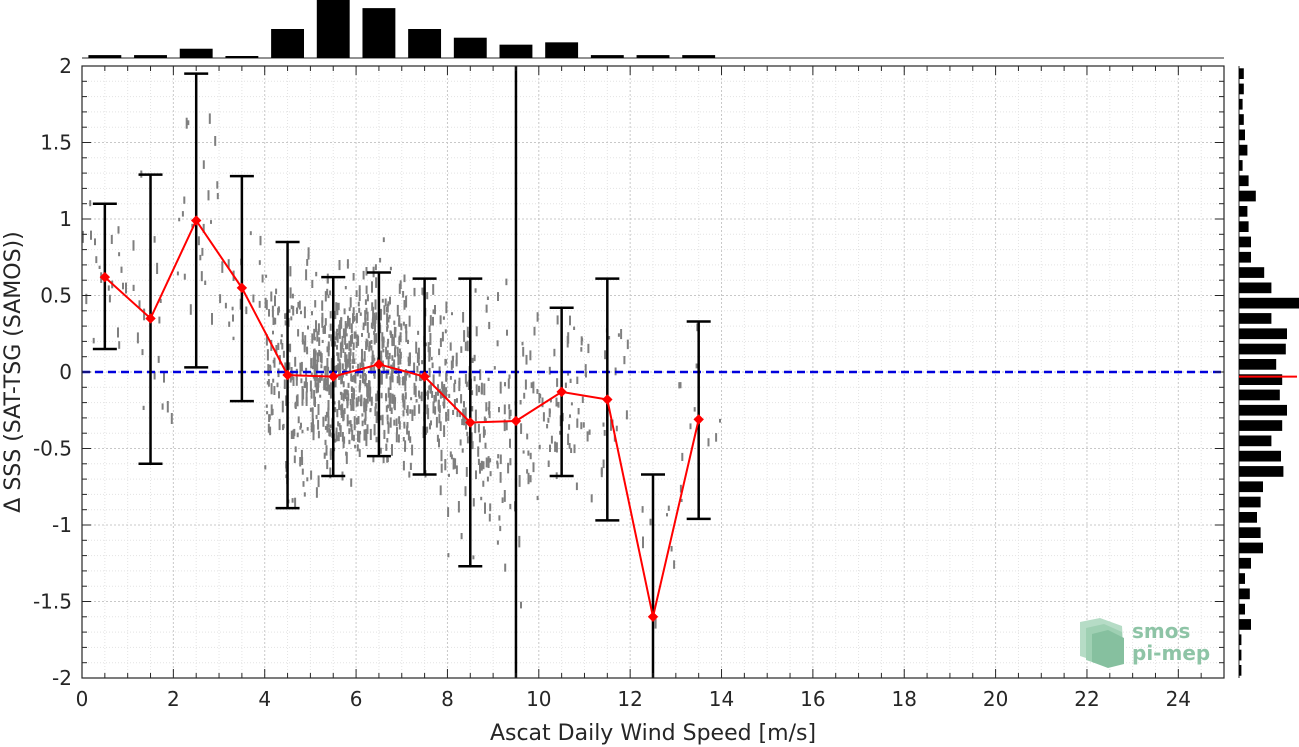 This screenshot has width=1299, height=747. Describe the element at coordinates (1171, 653) in the screenshot. I see `logo-text-pi-mep: pi-mep` at that location.